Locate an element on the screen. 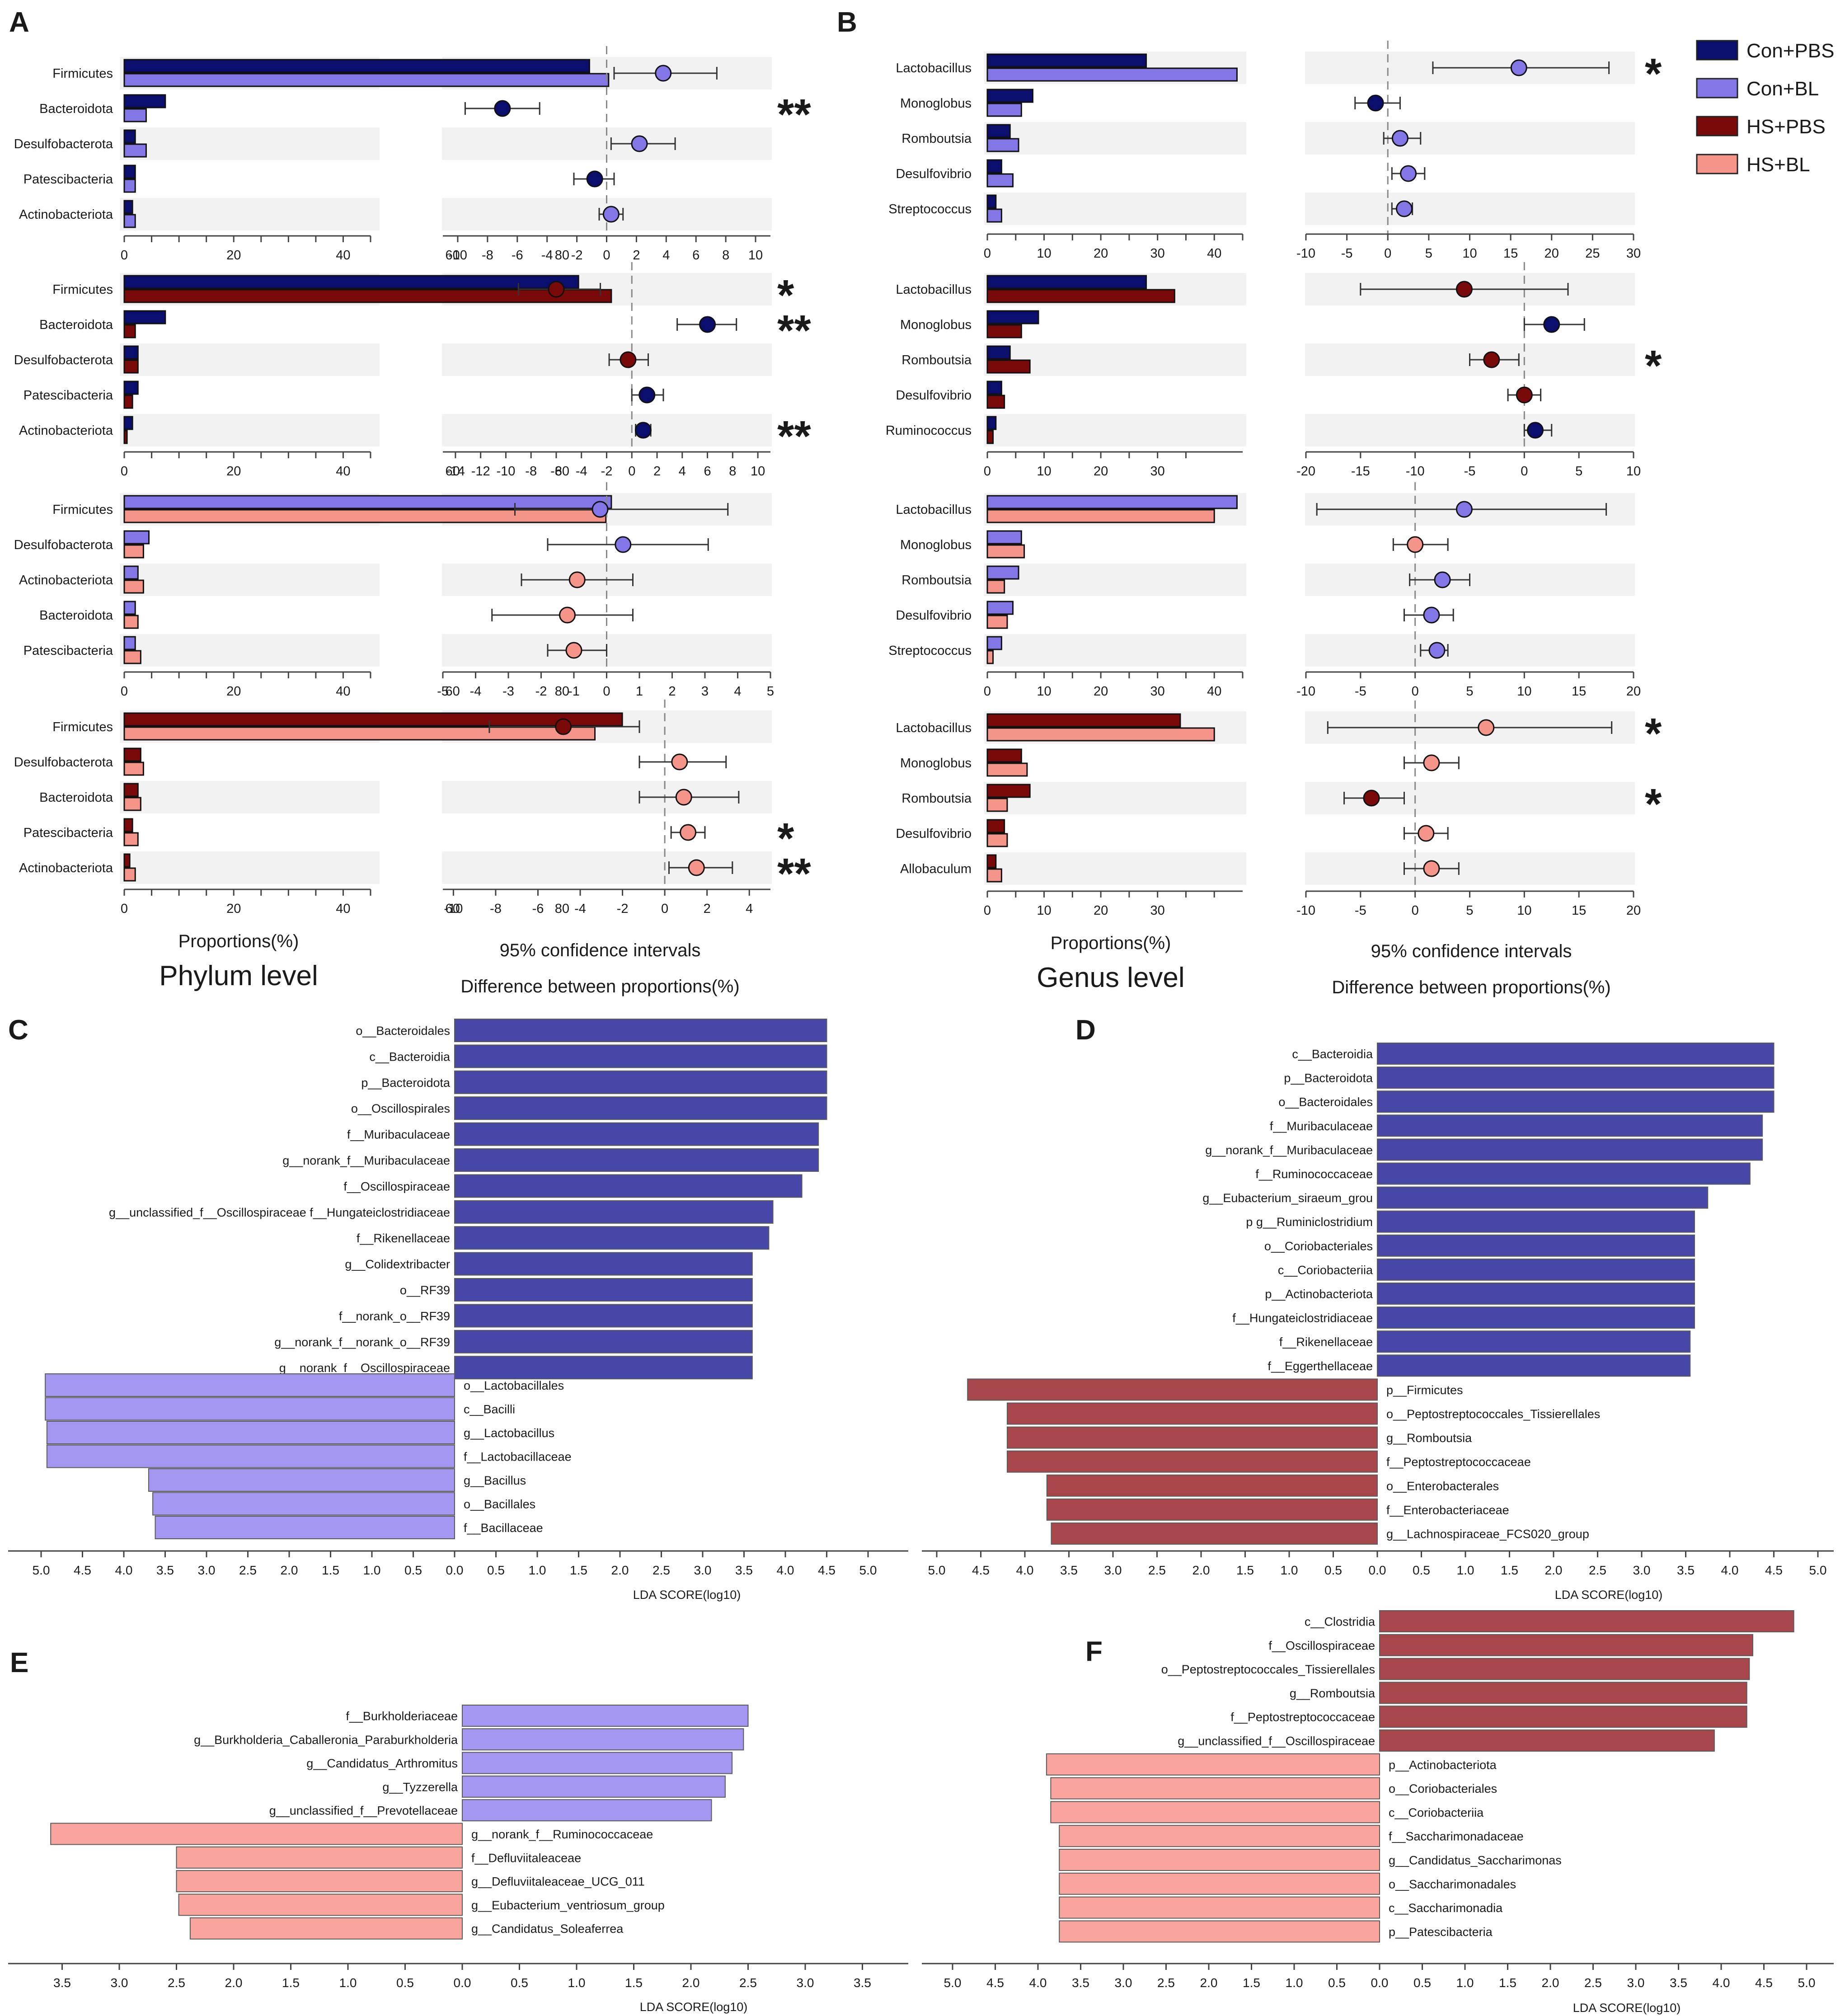 This screenshot has height=2016, width=1845. ci-tick-label: -8 is located at coordinates (531, 471).